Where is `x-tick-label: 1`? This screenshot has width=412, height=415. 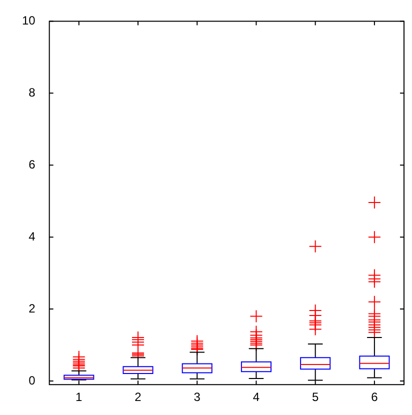
x-tick-label: 1 is located at coordinates (79, 397).